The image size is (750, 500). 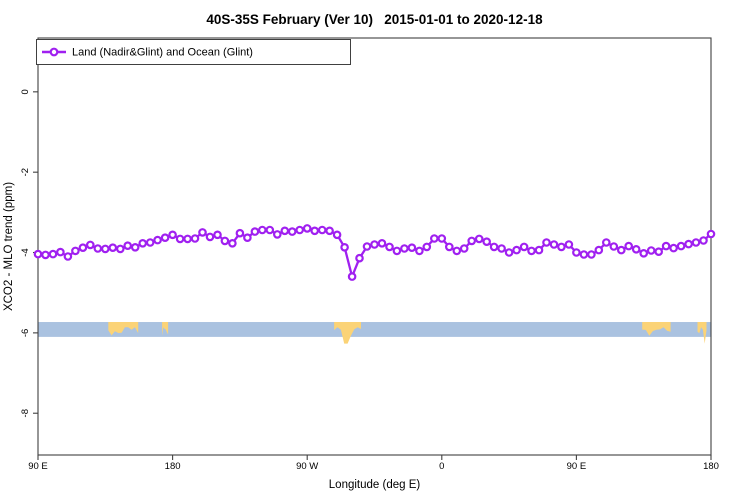 What do you see at coordinates (347, 333) in the screenshot?
I see `land-patch-south-america` at bounding box center [347, 333].